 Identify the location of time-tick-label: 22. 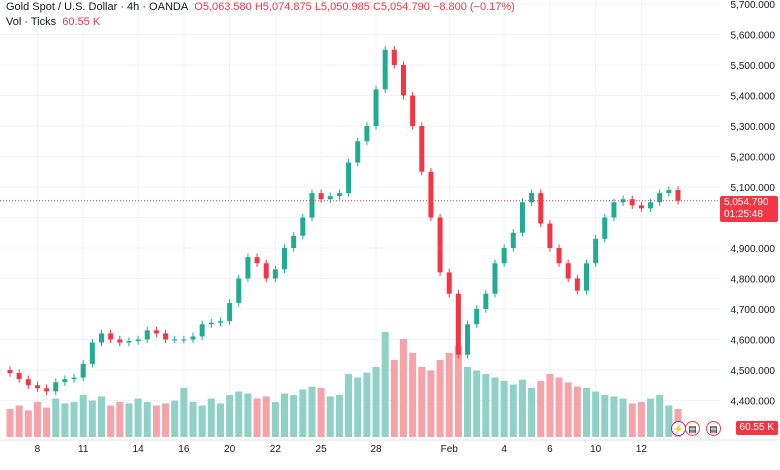
(276, 449).